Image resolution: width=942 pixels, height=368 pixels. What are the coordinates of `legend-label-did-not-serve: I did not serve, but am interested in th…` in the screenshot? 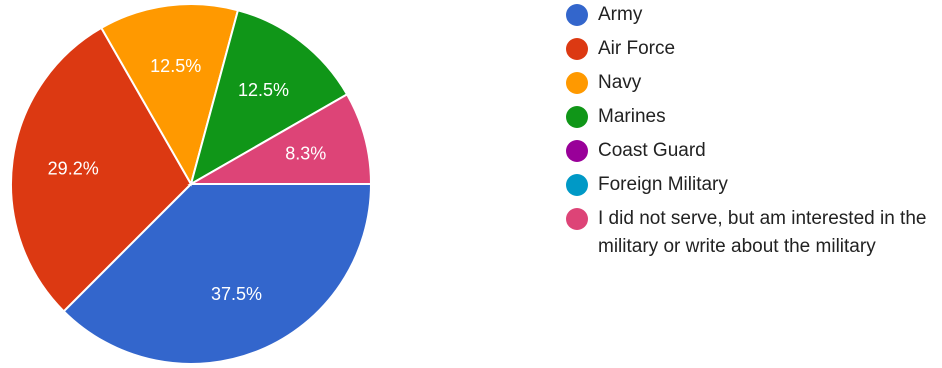 It's located at (762, 232).